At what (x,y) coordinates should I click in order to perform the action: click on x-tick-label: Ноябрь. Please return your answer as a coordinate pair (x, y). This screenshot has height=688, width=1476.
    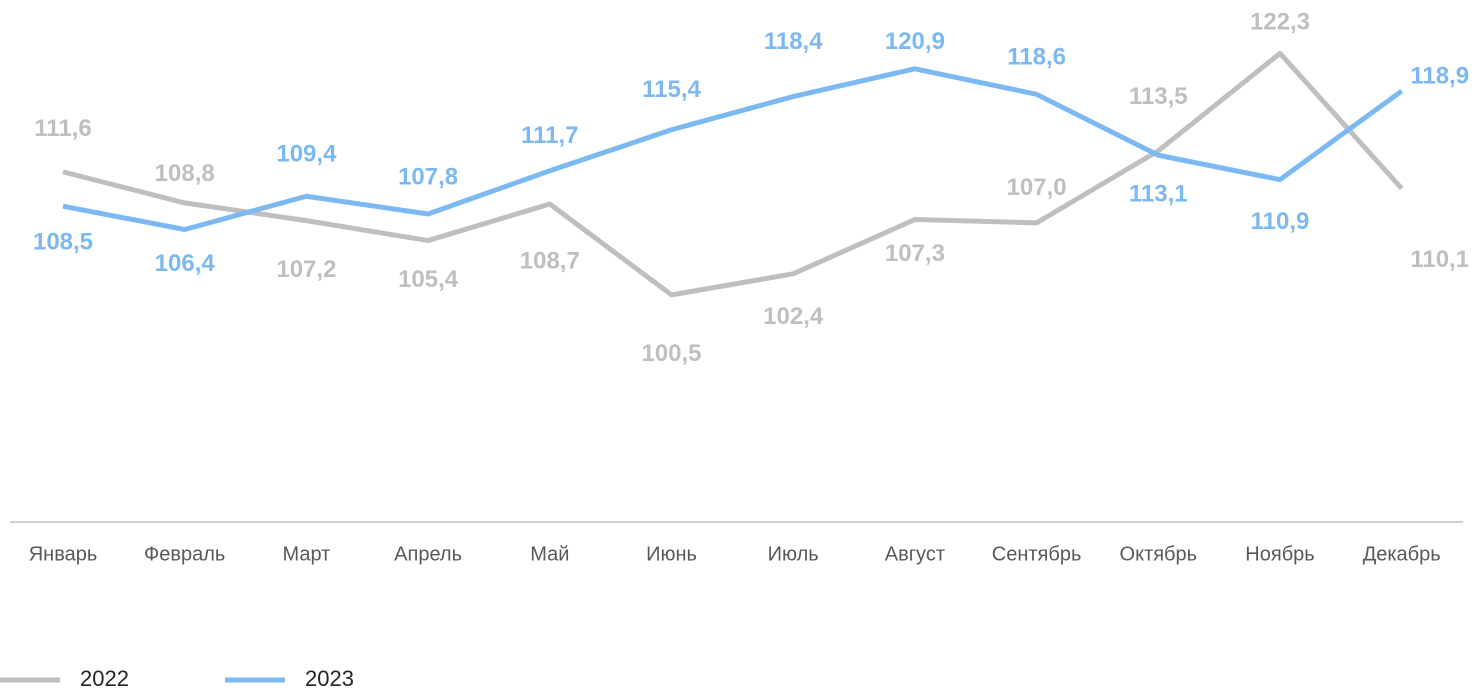
    Looking at the image, I should click on (1279, 554).